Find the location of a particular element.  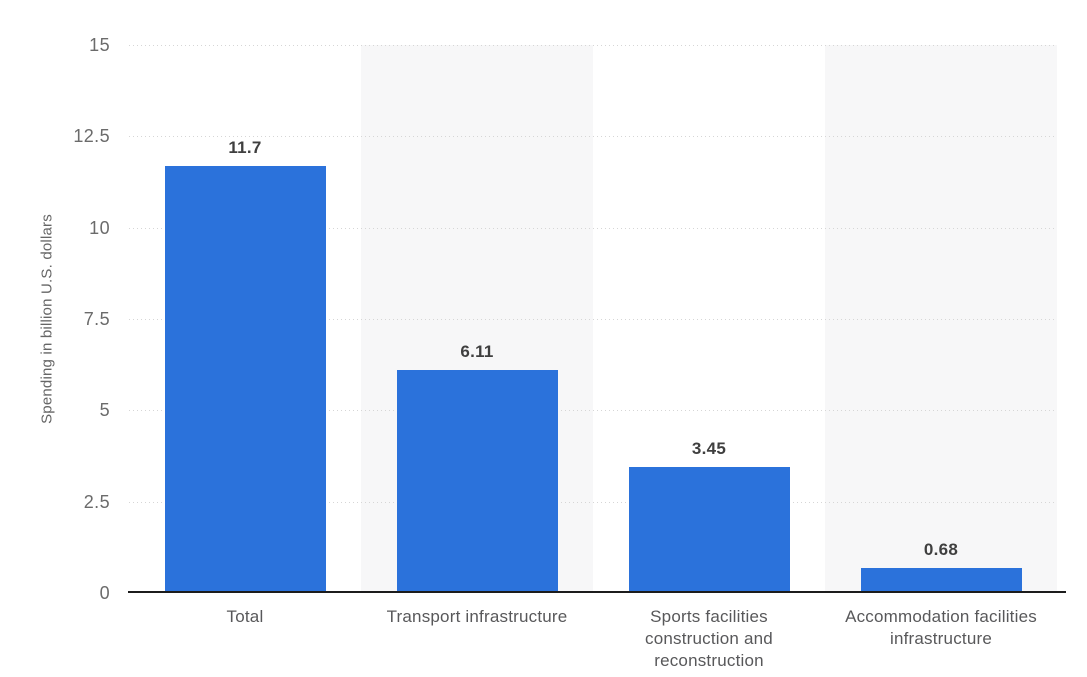

x-category-label: Transport infrastructure is located at coordinates (477, 616).